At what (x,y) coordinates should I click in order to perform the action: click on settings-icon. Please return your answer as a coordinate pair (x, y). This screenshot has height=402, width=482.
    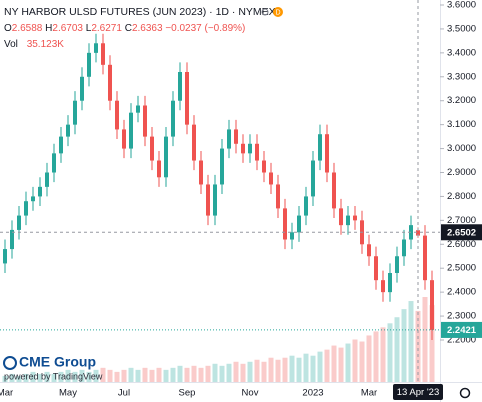
    Looking at the image, I should click on (465, 393).